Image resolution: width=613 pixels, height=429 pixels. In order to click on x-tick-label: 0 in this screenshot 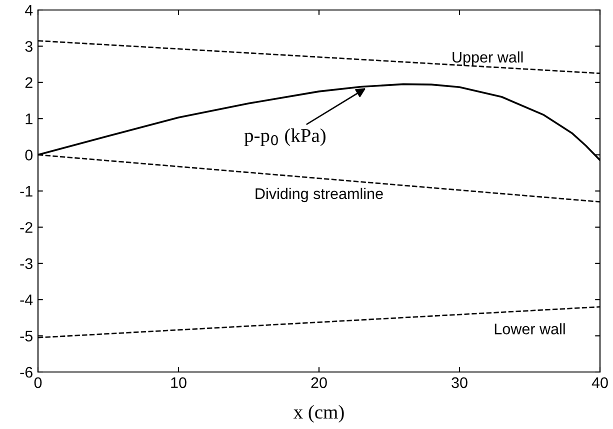, I will do `click(38, 382)`.